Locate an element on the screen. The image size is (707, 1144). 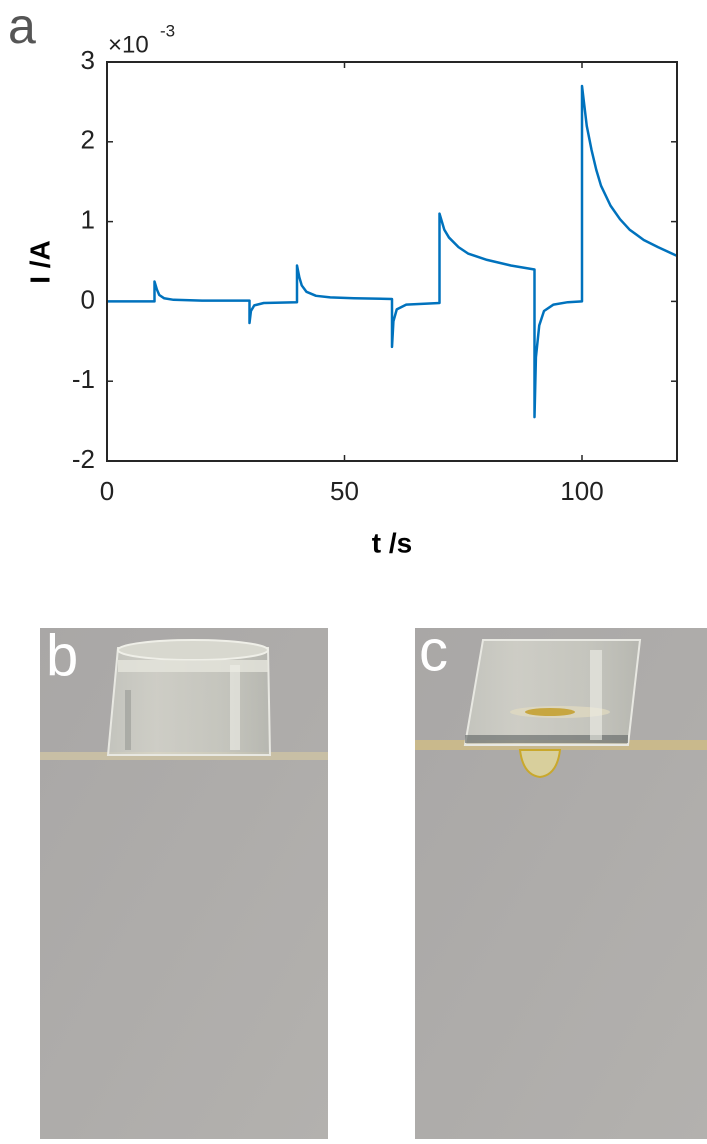
x-axis-label: t /s is located at coordinates (392, 542).